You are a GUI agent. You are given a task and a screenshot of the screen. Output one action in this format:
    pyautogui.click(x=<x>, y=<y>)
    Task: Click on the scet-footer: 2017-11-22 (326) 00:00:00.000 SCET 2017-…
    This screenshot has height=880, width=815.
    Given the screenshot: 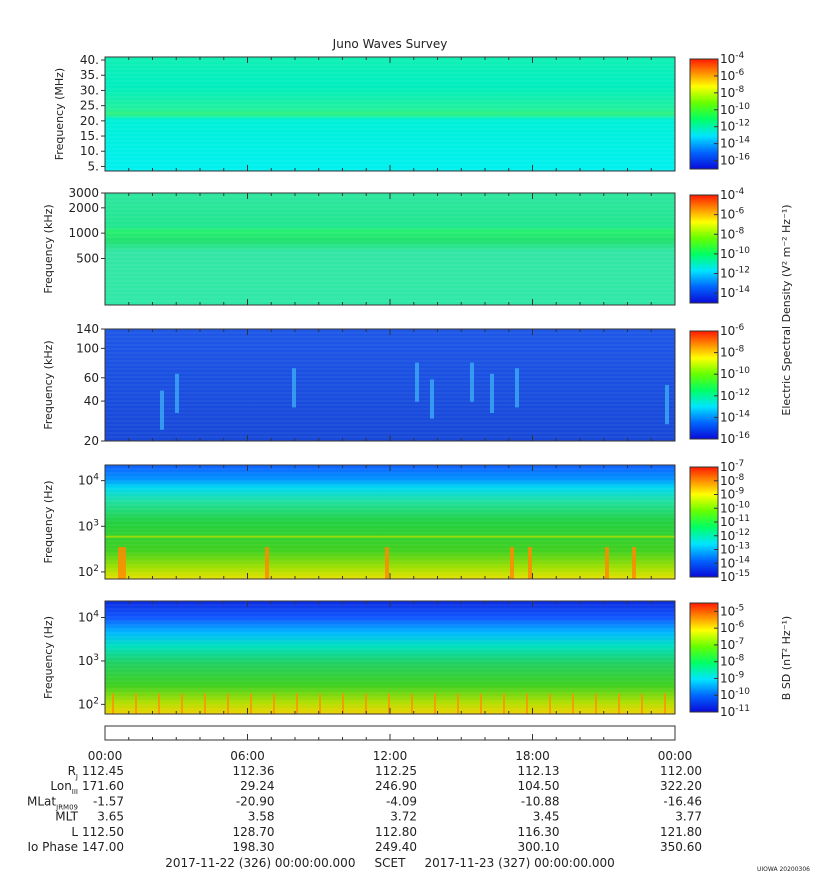 What is the action you would take?
    pyautogui.click(x=390, y=863)
    